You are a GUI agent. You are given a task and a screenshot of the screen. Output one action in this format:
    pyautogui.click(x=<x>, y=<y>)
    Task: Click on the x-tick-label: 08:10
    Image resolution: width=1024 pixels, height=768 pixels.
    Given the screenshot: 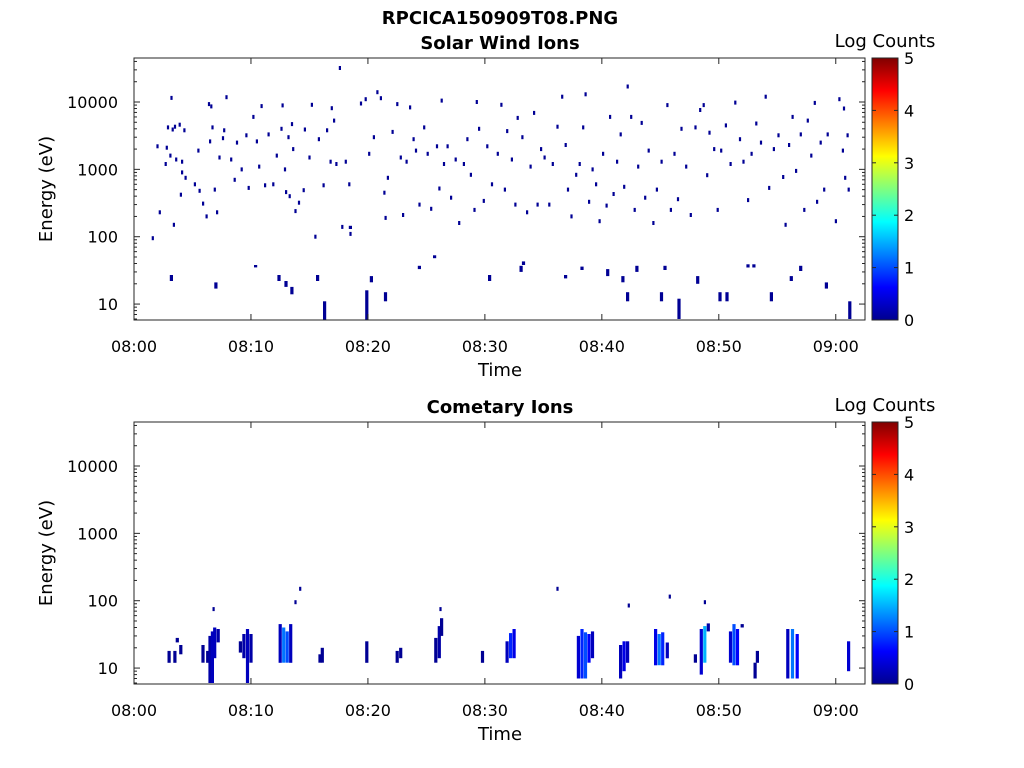 What is the action you would take?
    pyautogui.click(x=251, y=346)
    